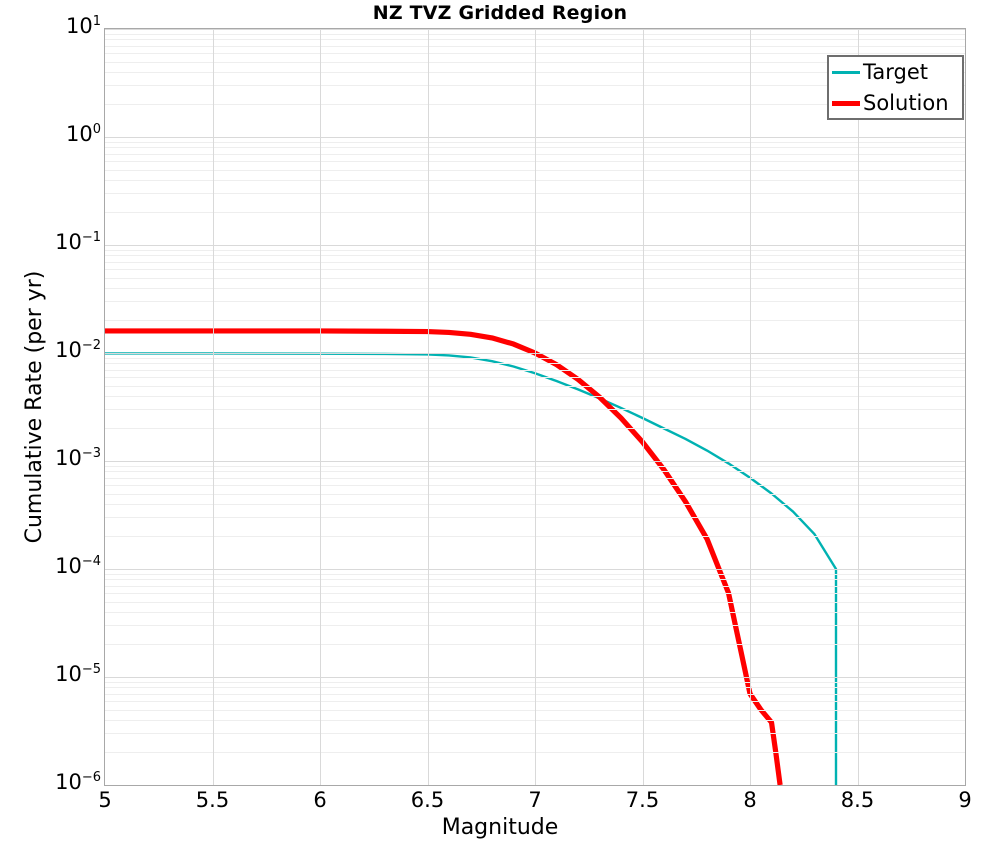 The width and height of the screenshot is (1000, 850). What do you see at coordinates (78, 242) in the screenshot?
I see `y-tick-label: 10⁻¹` at bounding box center [78, 242].